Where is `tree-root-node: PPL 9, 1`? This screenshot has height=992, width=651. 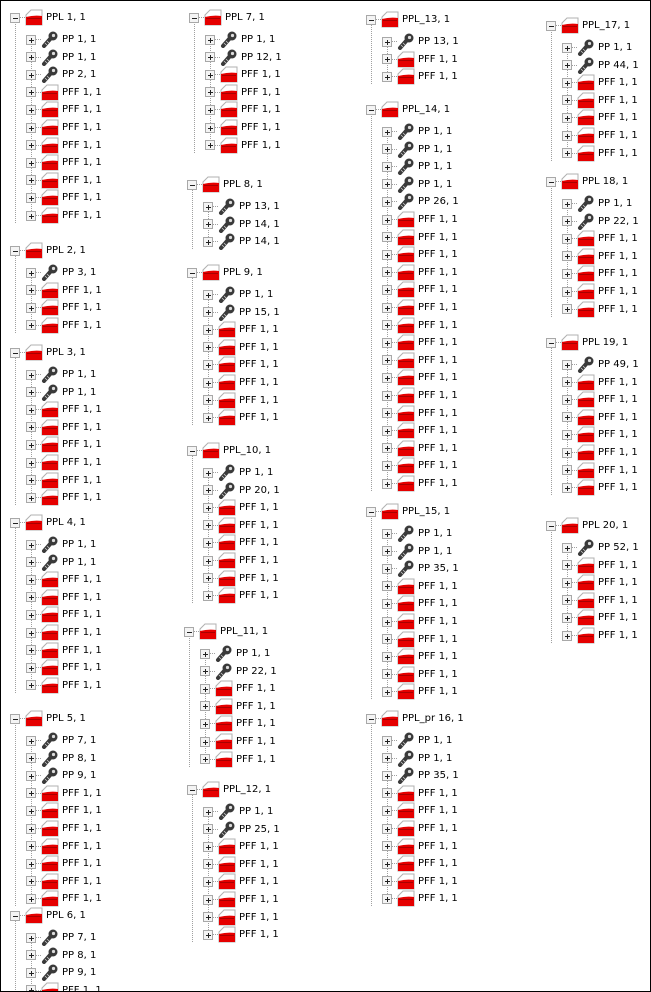
tree-root-node: PPL 9, 1 is located at coordinates (225, 272).